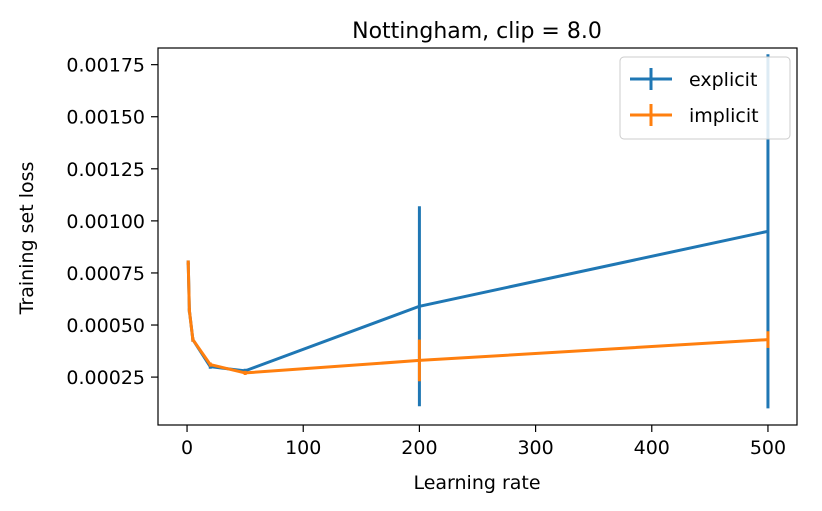  I want to click on y-tick-label: 0.00125, so click(105, 170).